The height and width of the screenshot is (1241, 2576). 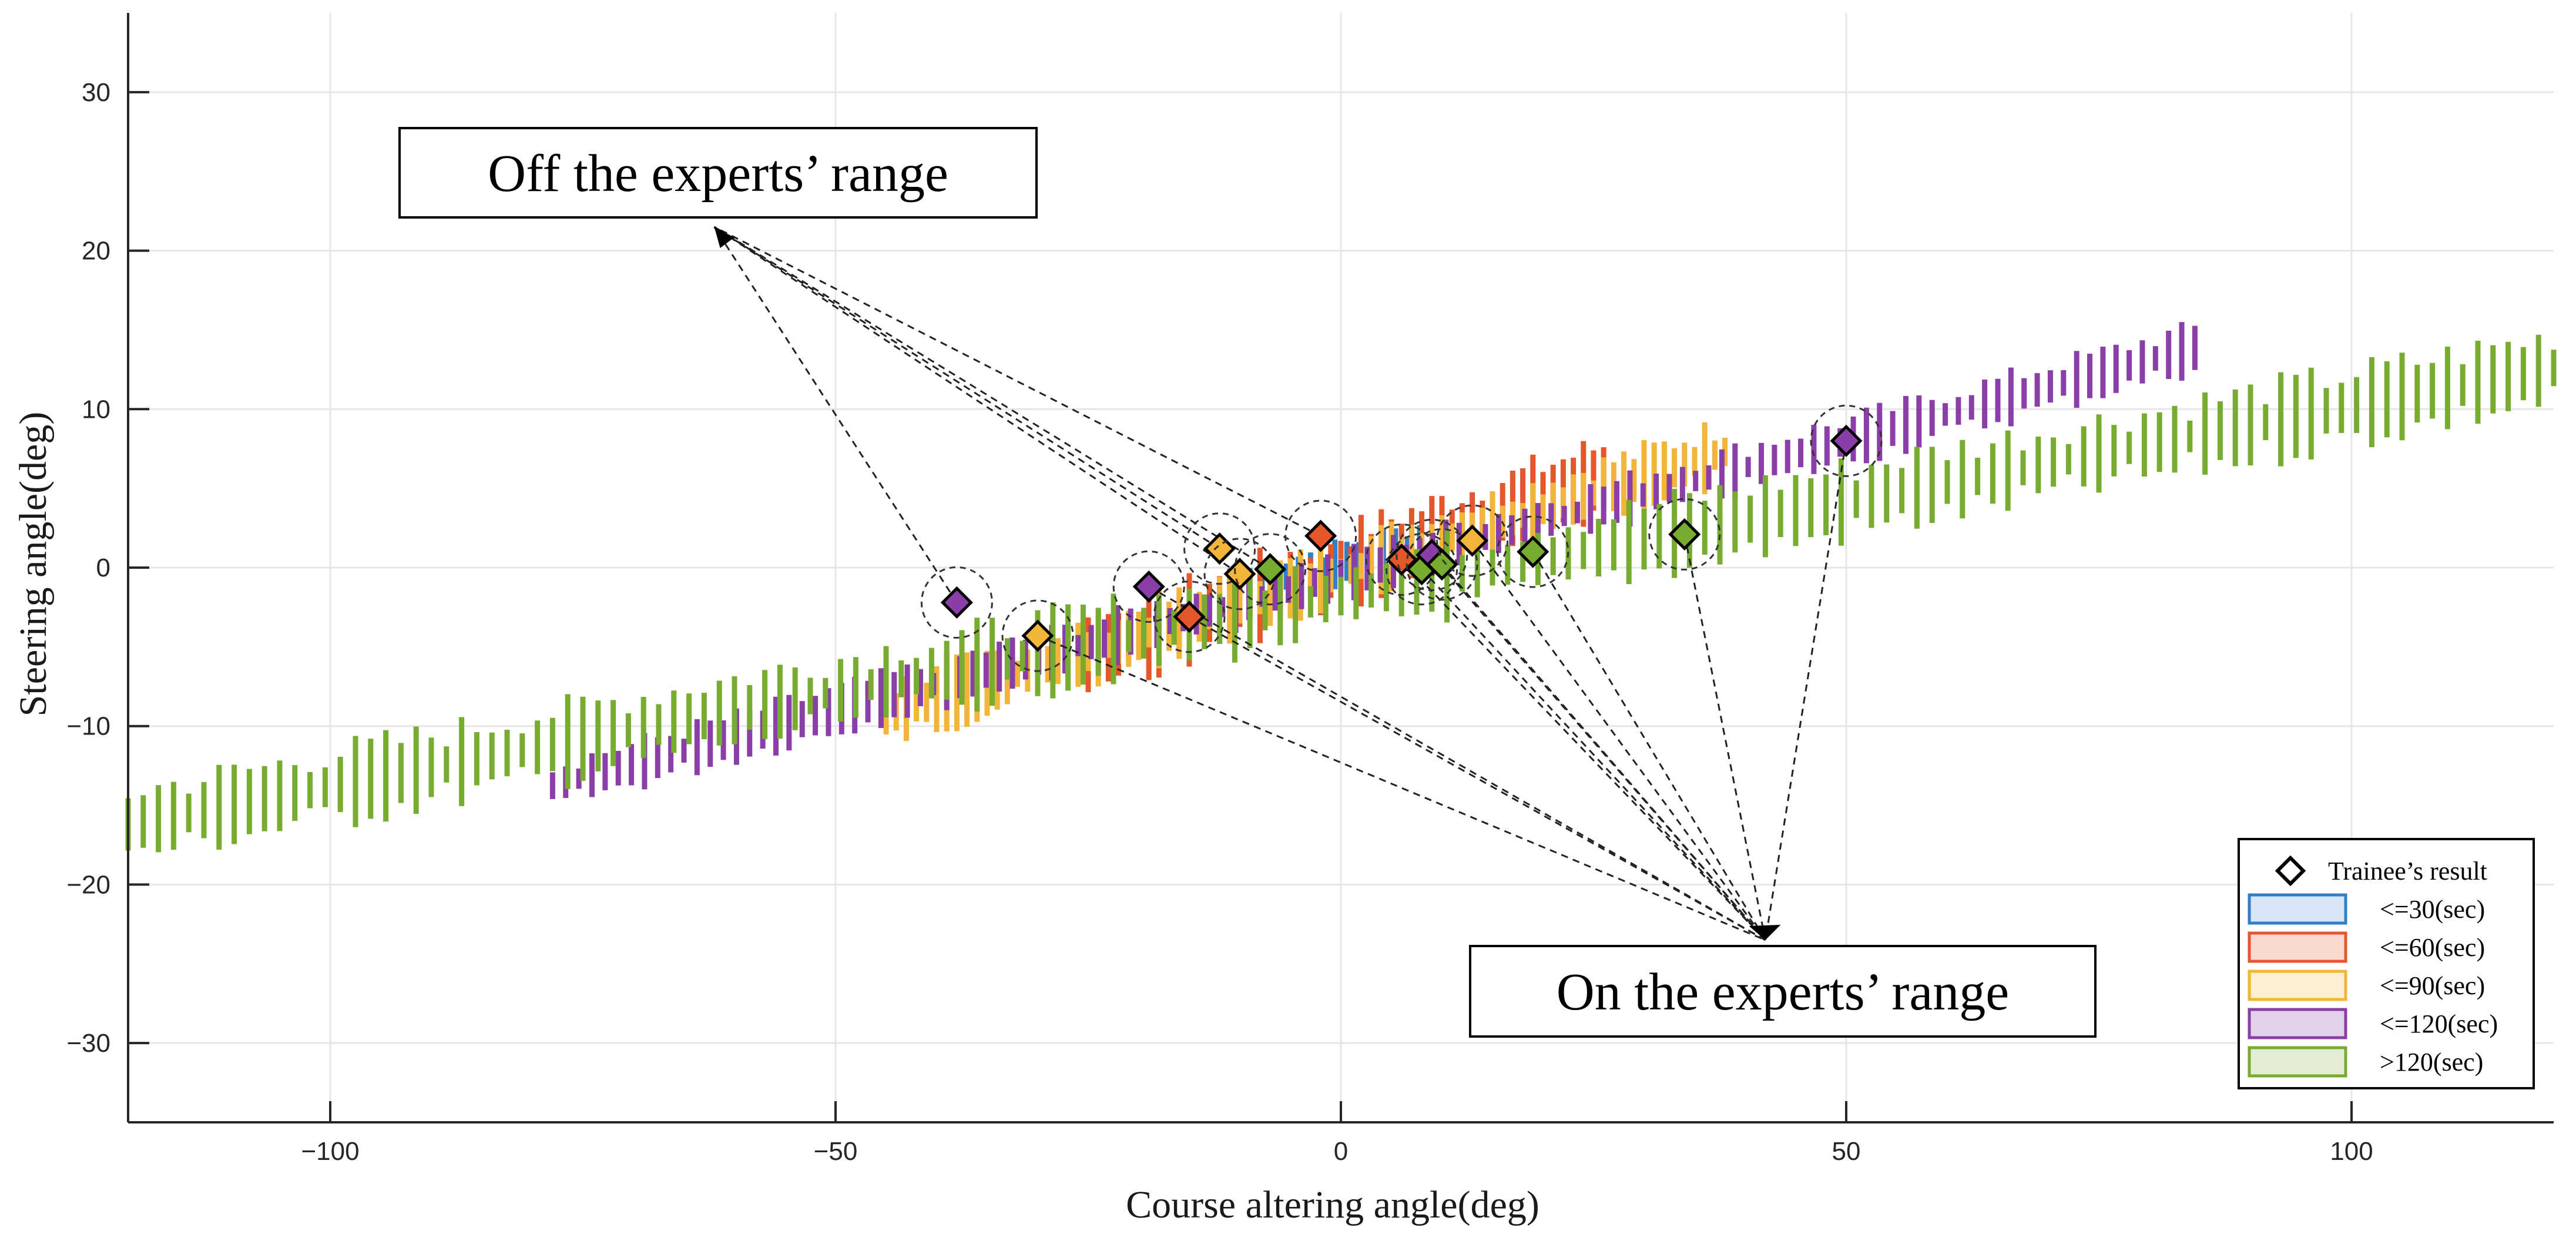 I want to click on callout-on-text: On the experts’ range, so click(x=1783, y=992).